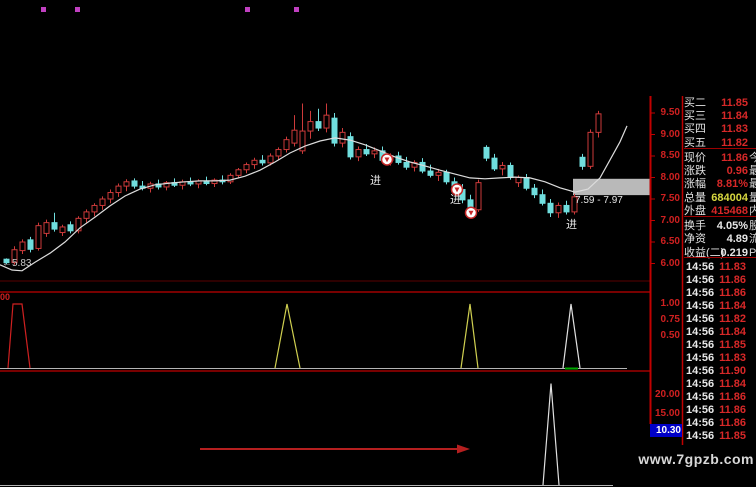 This screenshot has width=756, height=487. I want to click on quote-value: 11.83, so click(734, 129).